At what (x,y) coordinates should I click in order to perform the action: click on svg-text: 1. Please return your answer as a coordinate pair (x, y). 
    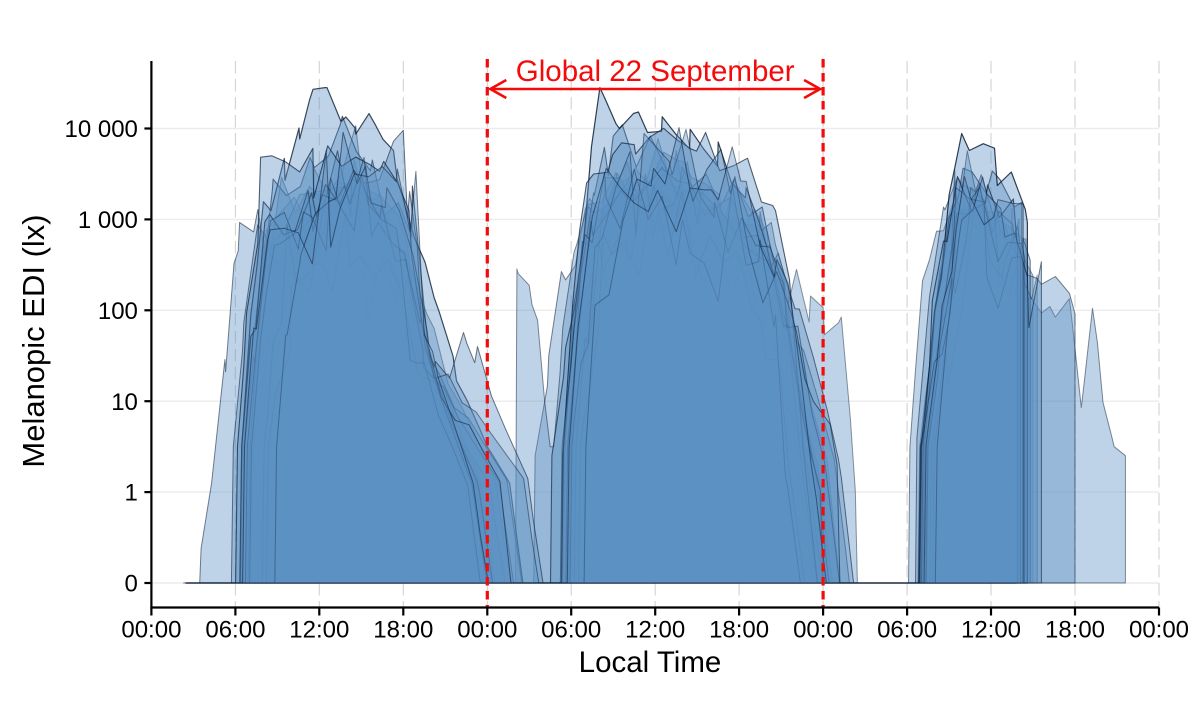
    Looking at the image, I should click on (131, 493).